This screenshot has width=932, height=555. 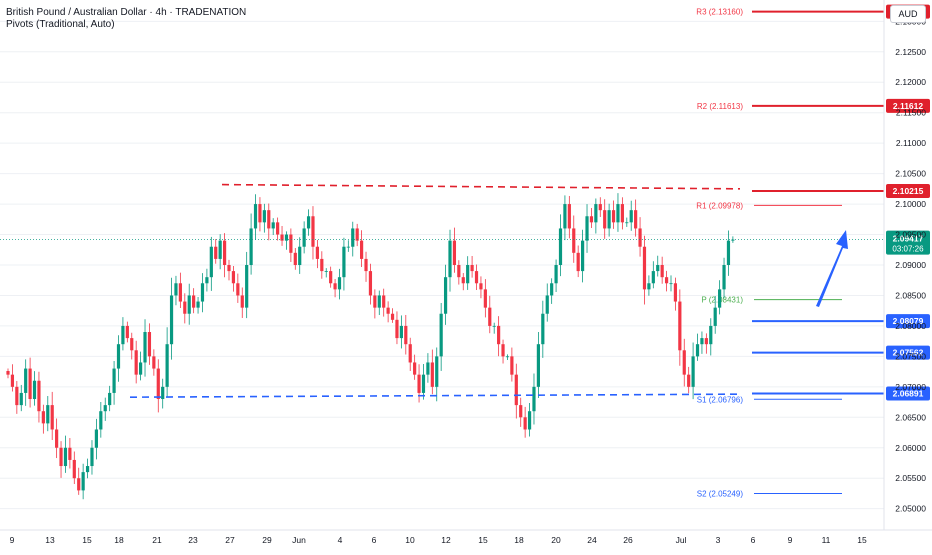 What do you see at coordinates (908, 393) in the screenshot?
I see `price-level-label: 2.06891` at bounding box center [908, 393].